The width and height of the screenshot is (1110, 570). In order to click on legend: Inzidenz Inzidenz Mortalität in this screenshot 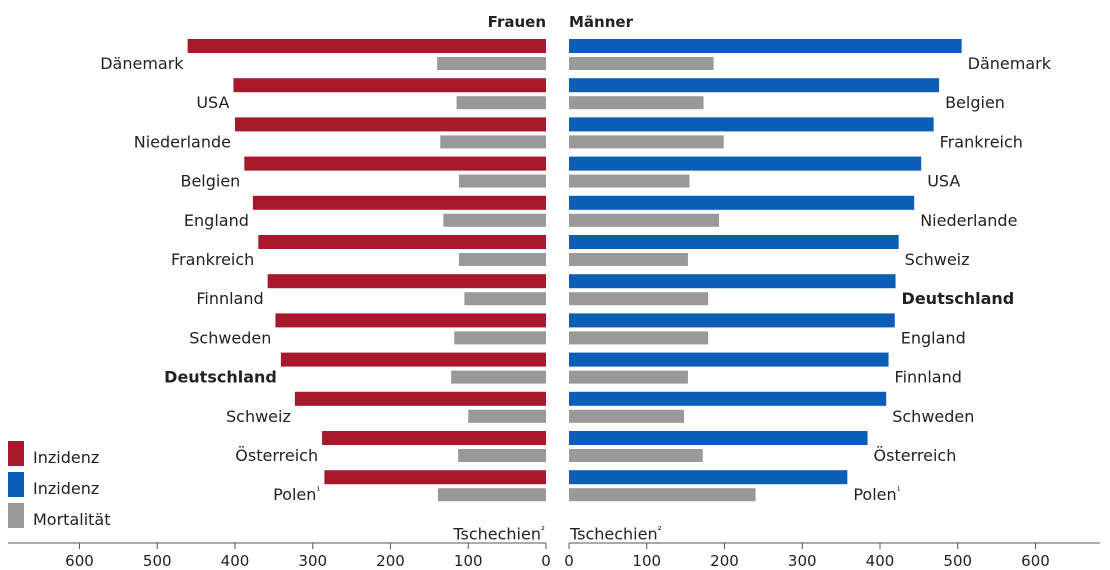, I will do `click(59, 485)`.